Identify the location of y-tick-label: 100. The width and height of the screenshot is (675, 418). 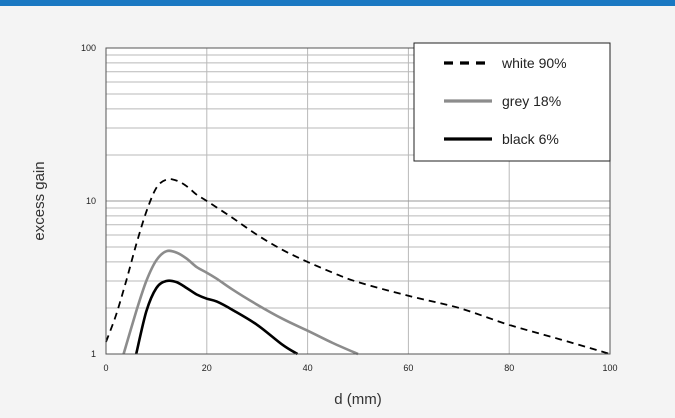
(88, 48).